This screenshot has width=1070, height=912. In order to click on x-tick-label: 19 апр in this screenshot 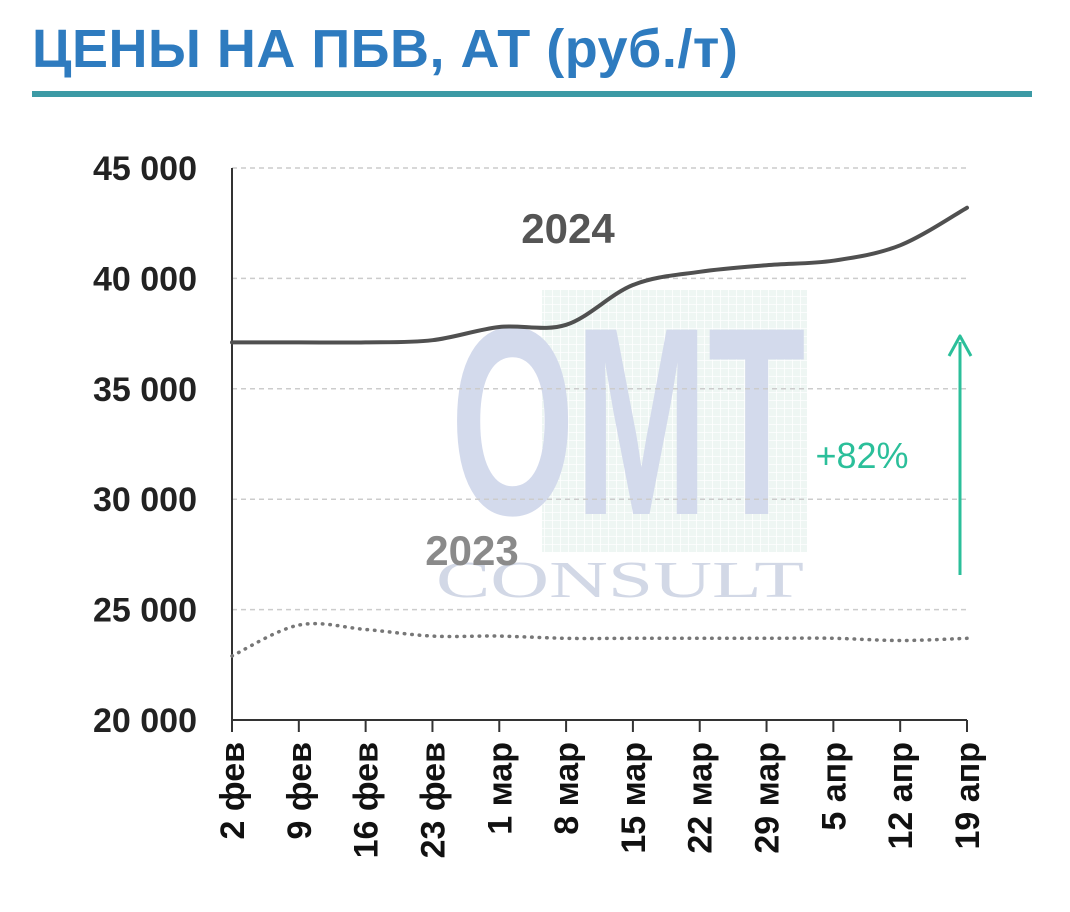, I will do `click(968, 795)`.